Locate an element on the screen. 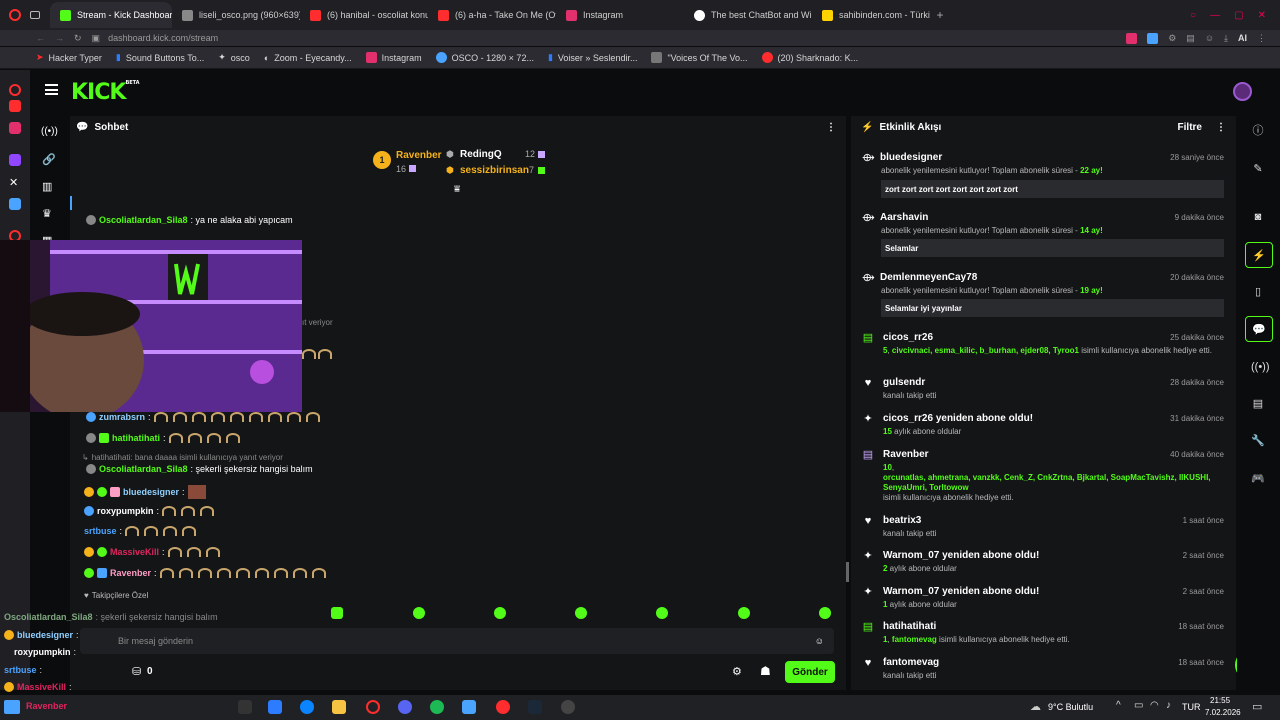 The height and width of the screenshot is (720, 1280). steam-icon is located at coordinates (535, 707).